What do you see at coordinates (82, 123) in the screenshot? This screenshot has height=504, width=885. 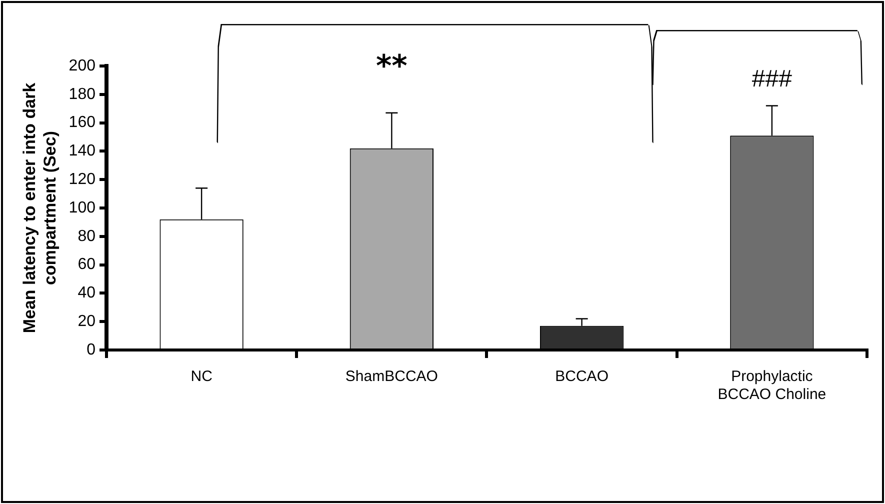 I see `y-tick-label: 160` at bounding box center [82, 123].